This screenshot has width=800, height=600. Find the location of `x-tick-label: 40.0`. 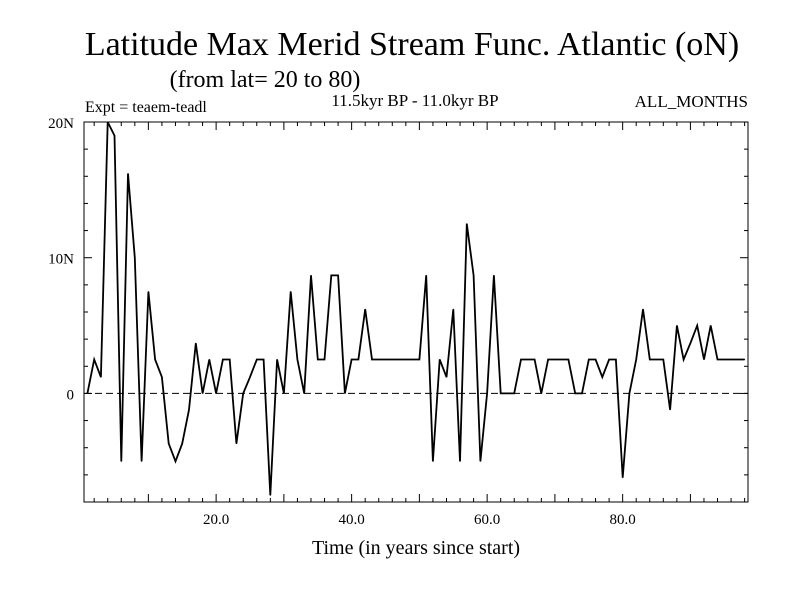

x-tick-label: 40.0 is located at coordinates (352, 520).